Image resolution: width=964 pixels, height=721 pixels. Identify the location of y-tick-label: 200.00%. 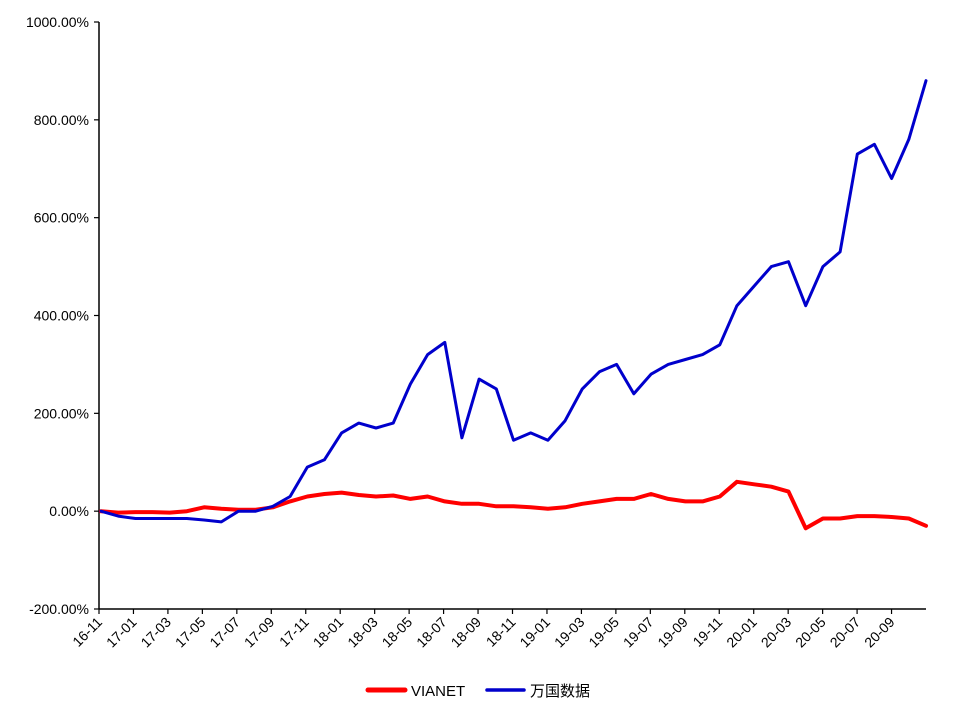
(61, 413).